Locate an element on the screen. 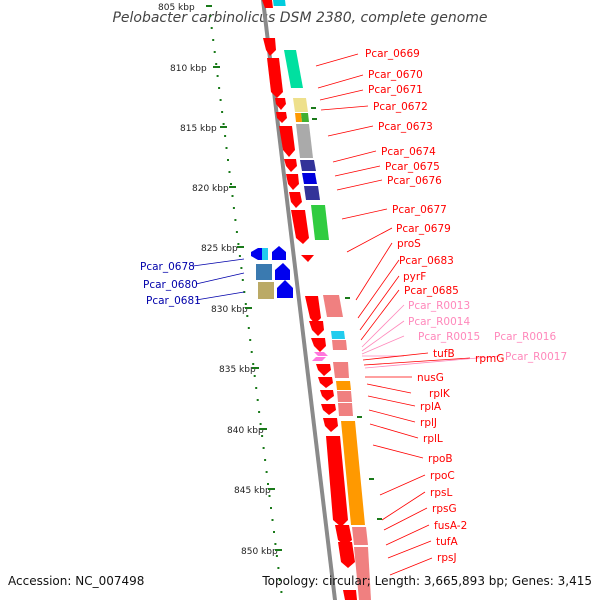  gene-label: rpsJ is located at coordinates (447, 558).